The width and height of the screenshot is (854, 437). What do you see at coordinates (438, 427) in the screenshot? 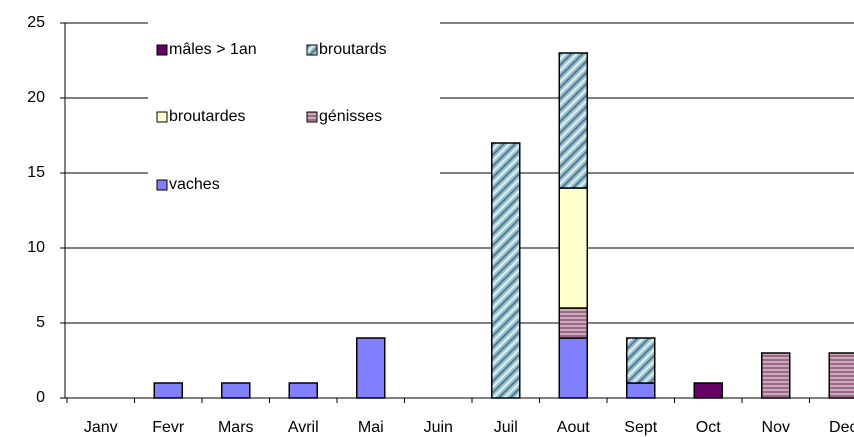
I see `x-tick-label: Juin` at bounding box center [438, 427].